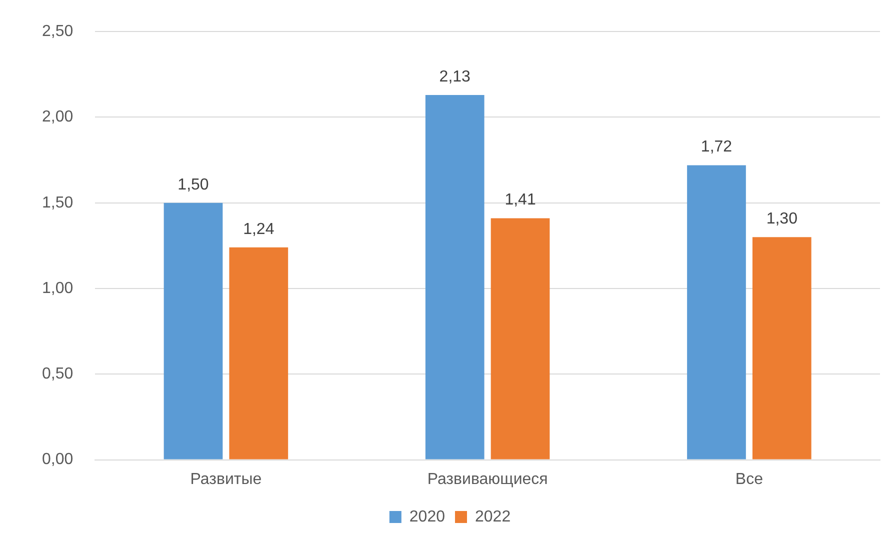  Describe the element at coordinates (58, 31) in the screenshot. I see `y-tick-label: 2,50` at that location.